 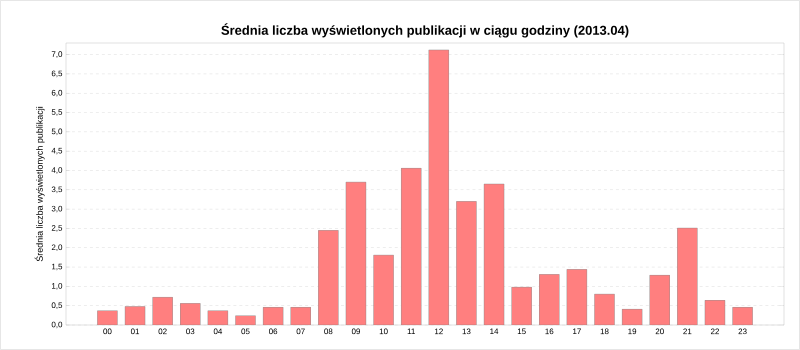 What do you see at coordinates (39, 184) in the screenshot?
I see `y-axis-title: Średnia liczba wyświetlonych publikacji` at bounding box center [39, 184].